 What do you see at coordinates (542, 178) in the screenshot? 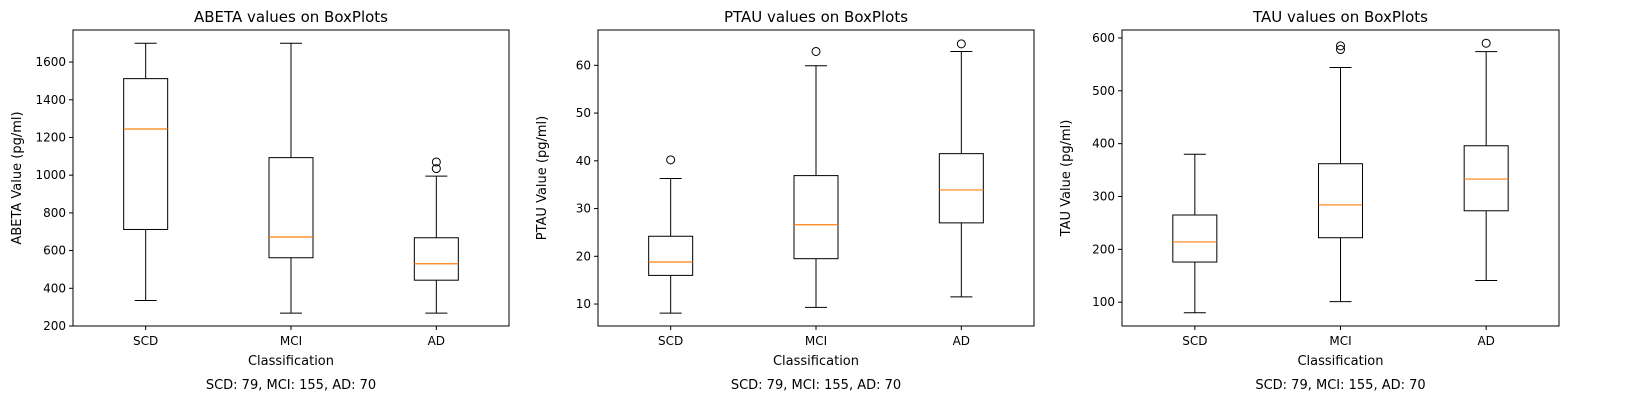
I see `y-axis-label: PTAU Value (pg/ml)` at bounding box center [542, 178].